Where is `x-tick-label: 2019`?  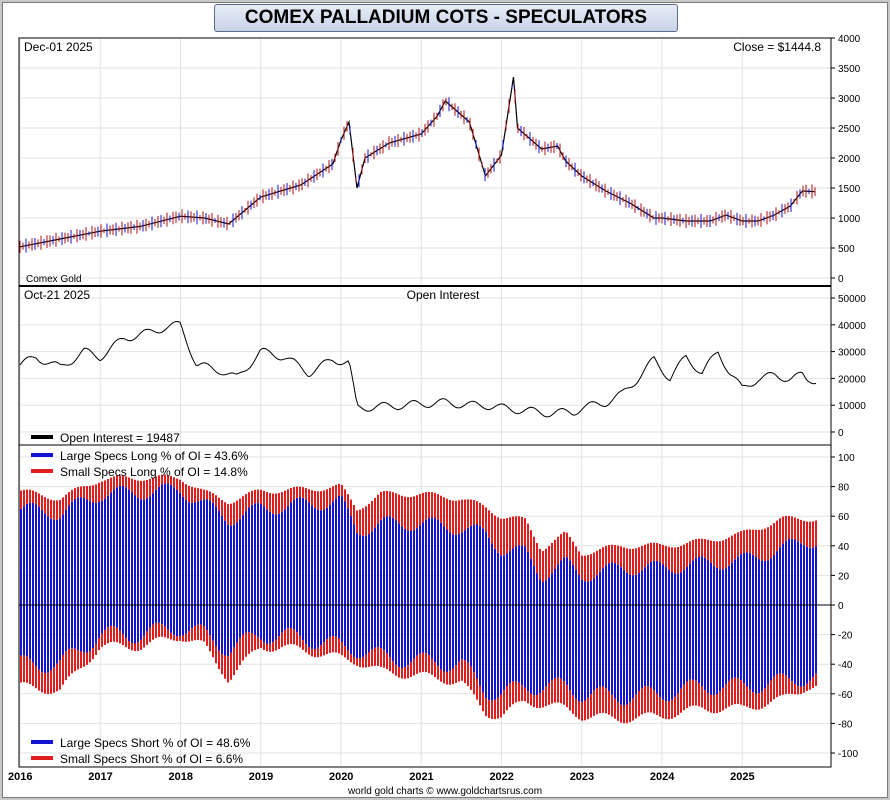 x-tick-label: 2019 is located at coordinates (261, 777).